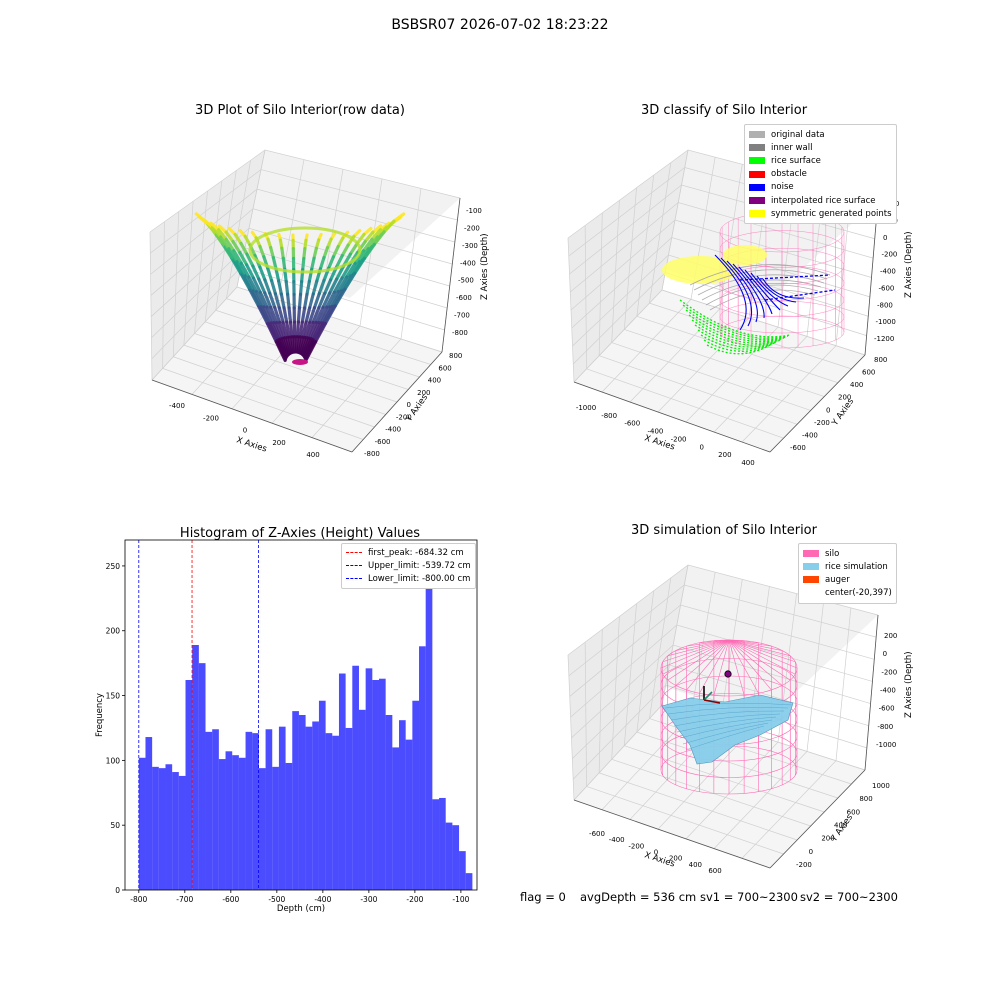  I want to click on raw-z-tick: -300, so click(470, 246).